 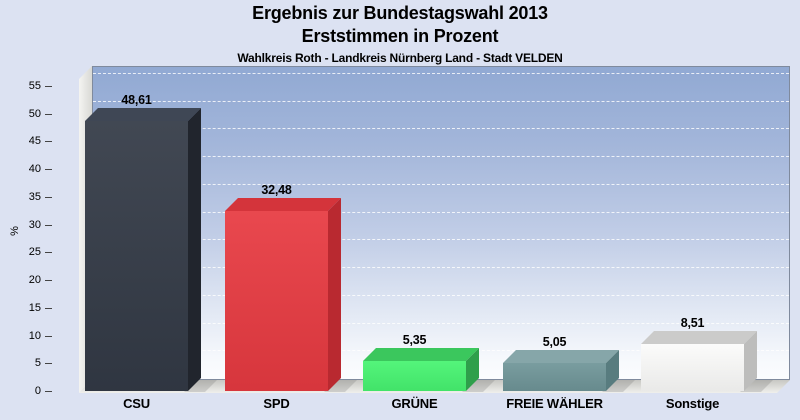 What do you see at coordinates (414, 340) in the screenshot?
I see `bar-3-value-label: 5,35` at bounding box center [414, 340].